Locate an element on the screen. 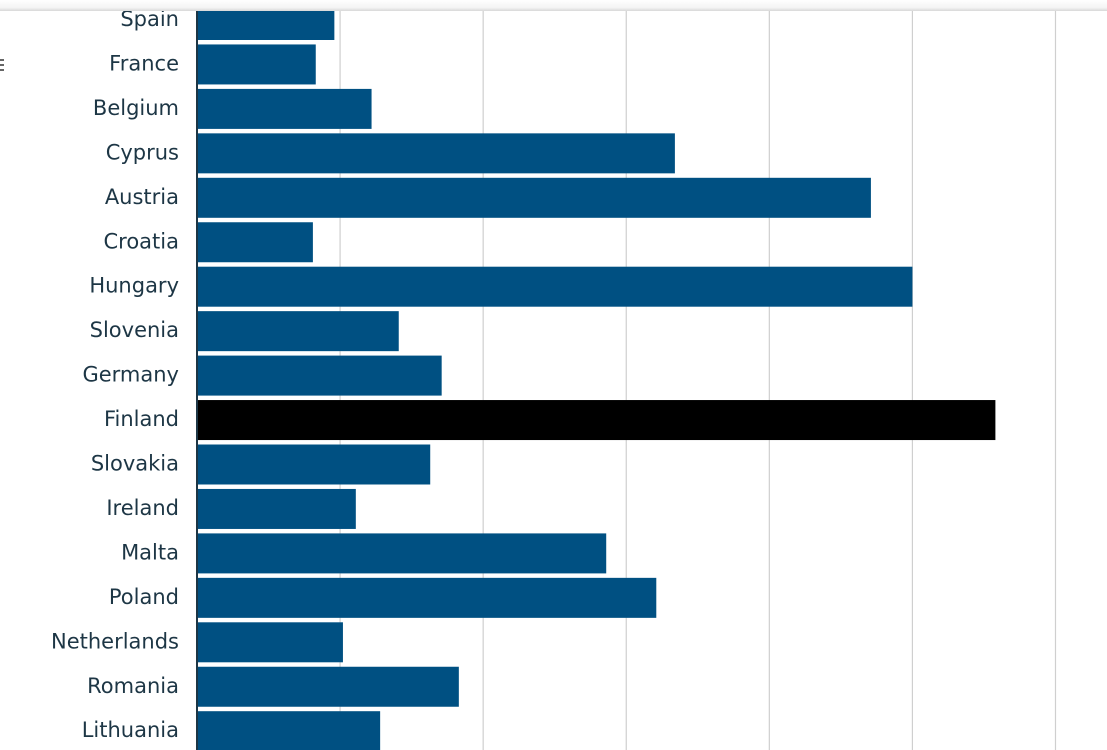 The image size is (1107, 750). header-shadow is located at coordinates (553, 5).